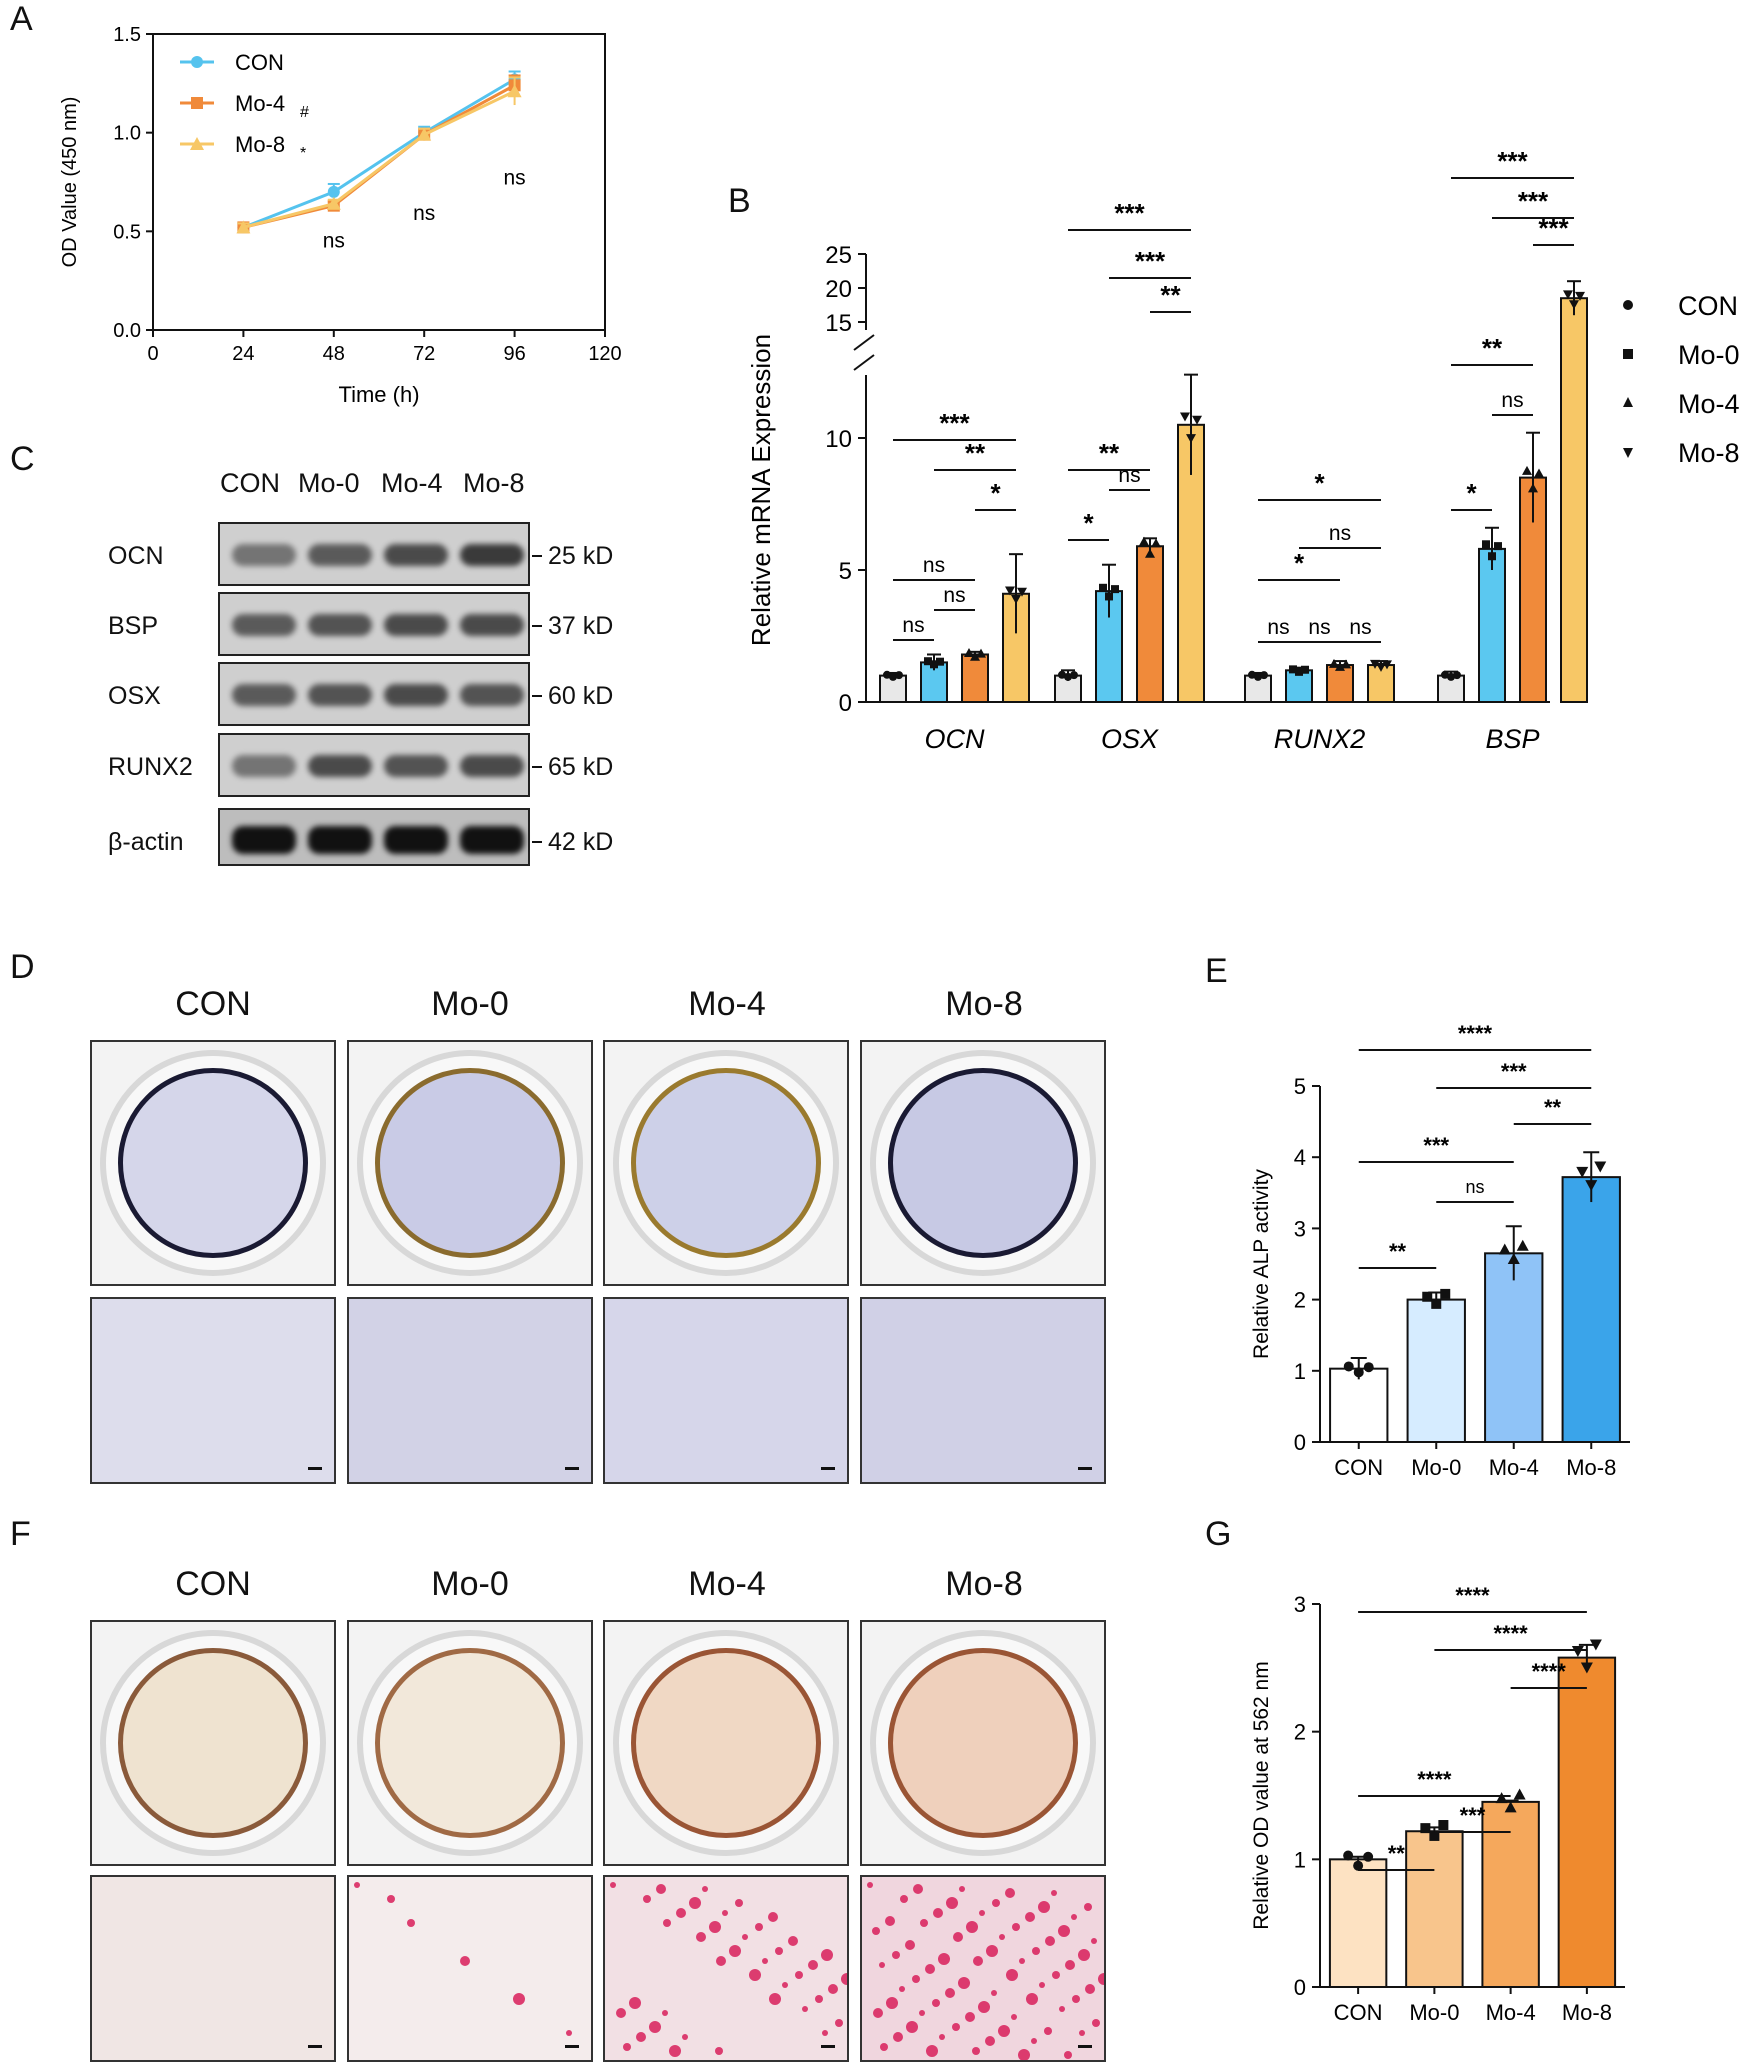 Image resolution: width=1746 pixels, height=2064 pixels. I want to click on e-xtick-label: Mo-0, so click(1436, 1467).